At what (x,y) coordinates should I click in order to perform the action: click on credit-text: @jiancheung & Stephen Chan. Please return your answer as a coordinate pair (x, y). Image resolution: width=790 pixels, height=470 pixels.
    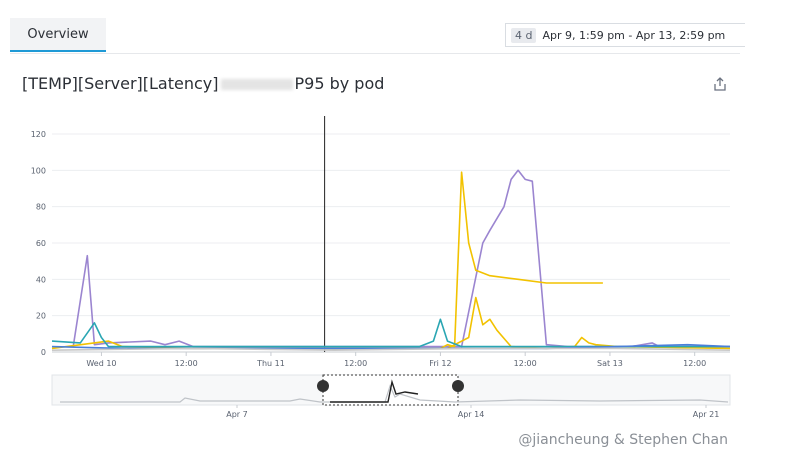
    Looking at the image, I should click on (623, 440).